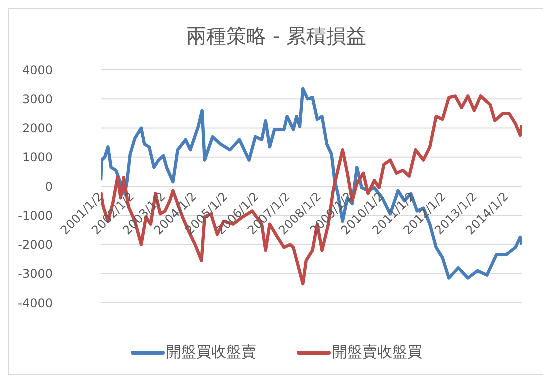  I want to click on y-tick-label: -4000, so click(35, 303).